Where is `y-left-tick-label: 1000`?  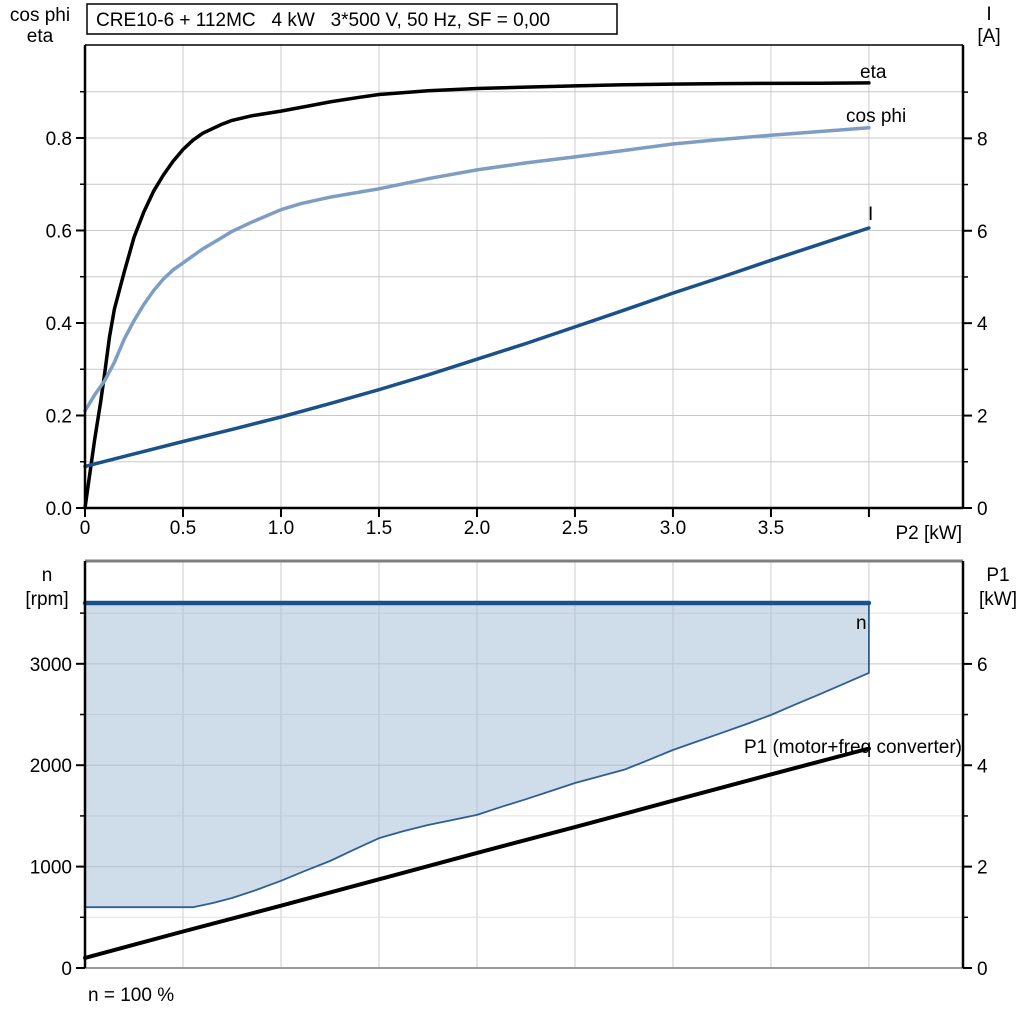
y-left-tick-label: 1000 is located at coordinates (51, 868).